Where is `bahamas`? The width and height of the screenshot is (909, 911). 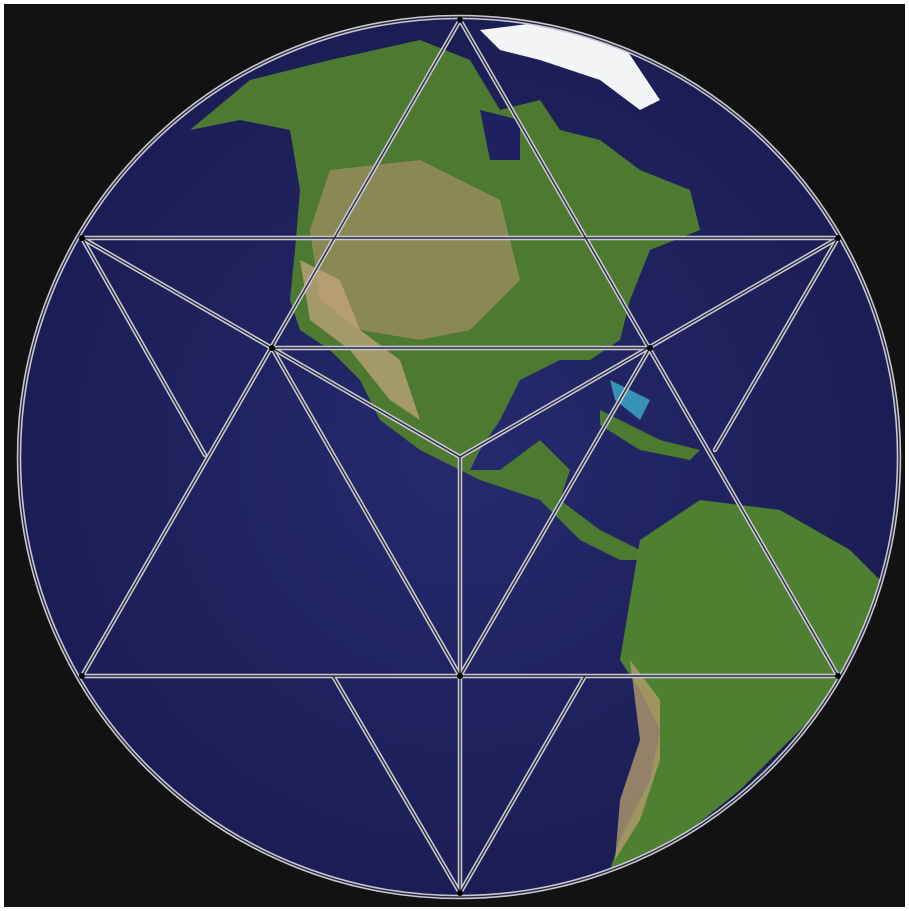 bahamas is located at coordinates (630, 400).